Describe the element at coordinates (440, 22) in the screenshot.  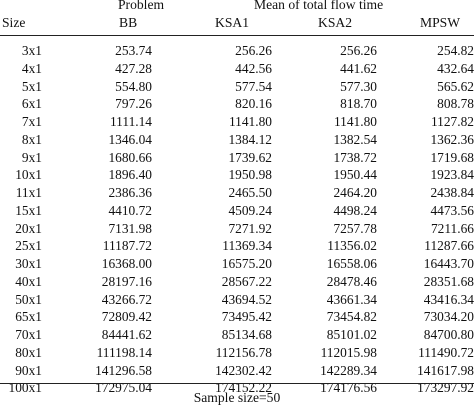
I see `header-col-mpsw: MPSW` at that location.